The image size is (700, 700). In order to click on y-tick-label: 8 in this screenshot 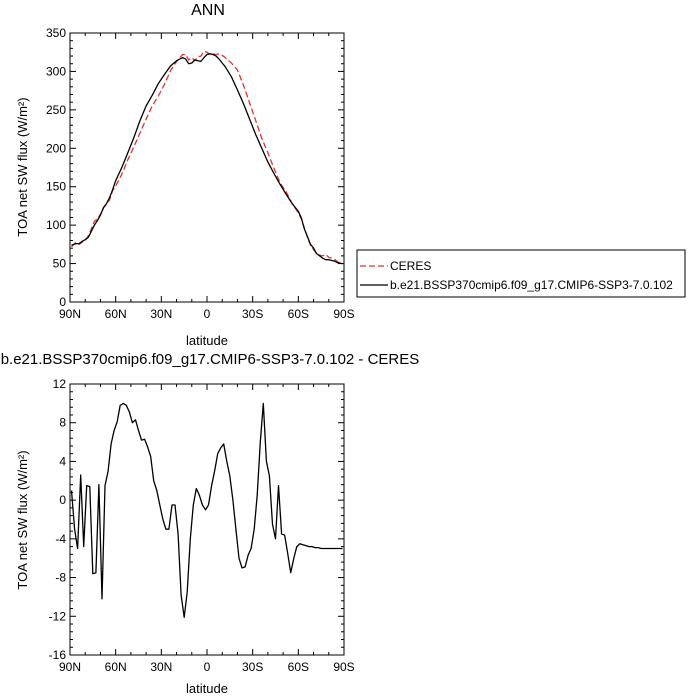, I will do `click(62, 423)`.